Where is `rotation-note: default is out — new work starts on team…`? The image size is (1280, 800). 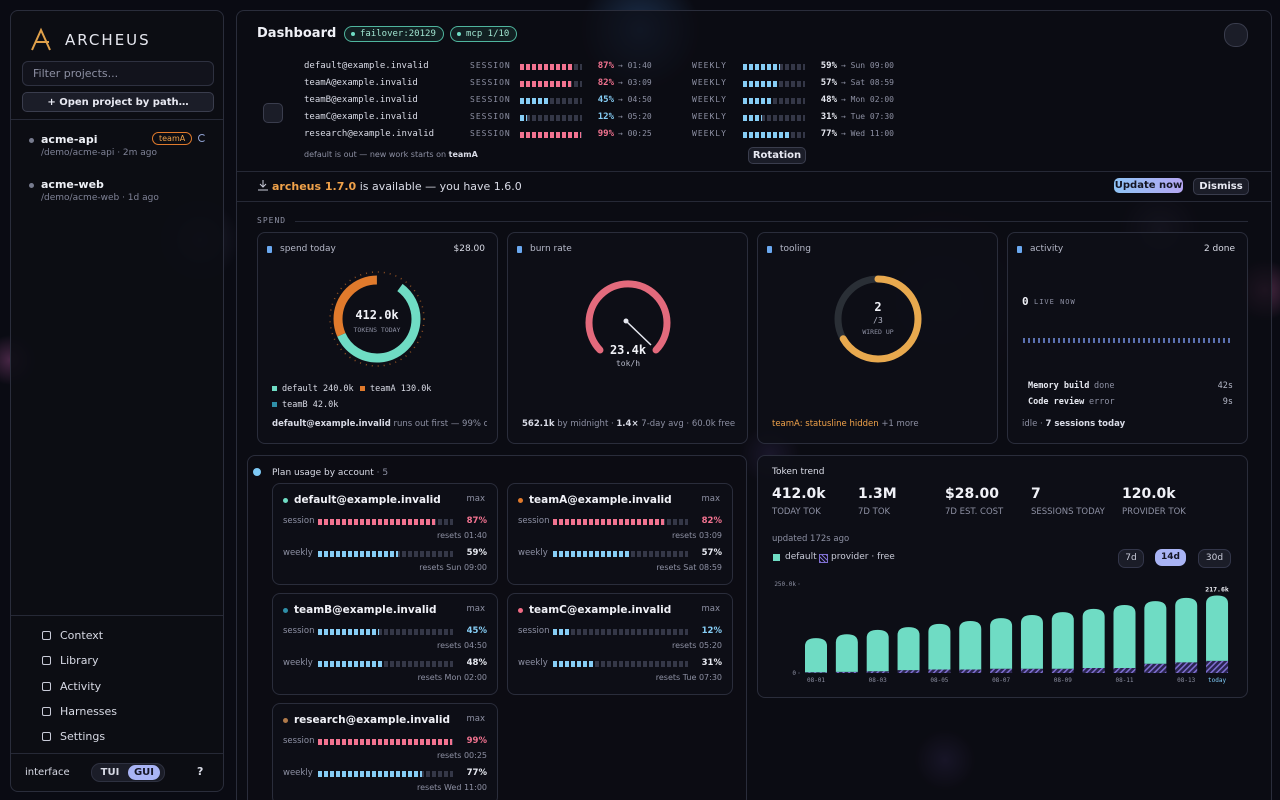 rotation-note: default is out — new work starts on team… is located at coordinates (391, 154).